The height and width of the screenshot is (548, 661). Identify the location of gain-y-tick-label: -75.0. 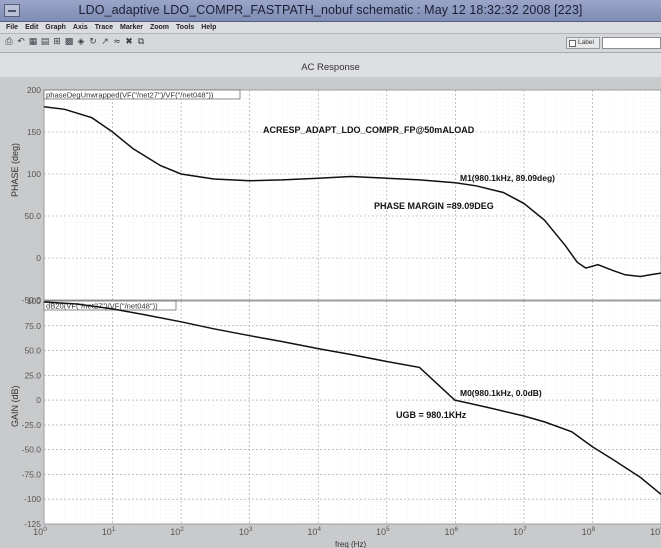
(32, 474).